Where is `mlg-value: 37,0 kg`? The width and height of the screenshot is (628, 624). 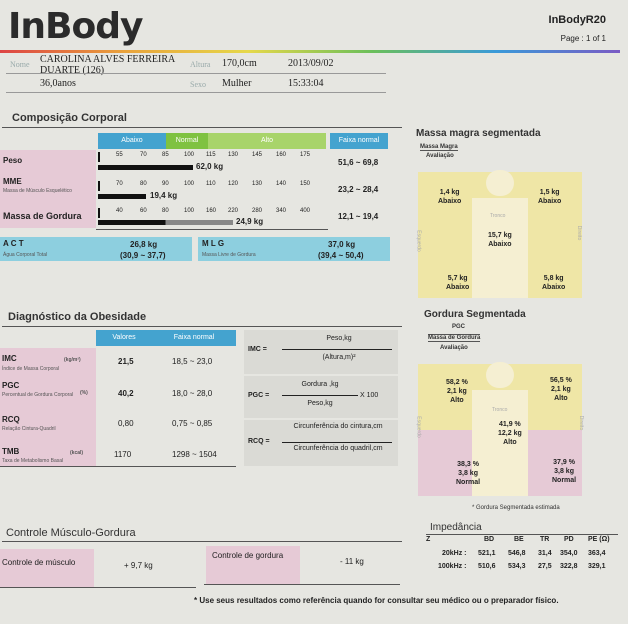
mlg-value: 37,0 kg is located at coordinates (342, 244).